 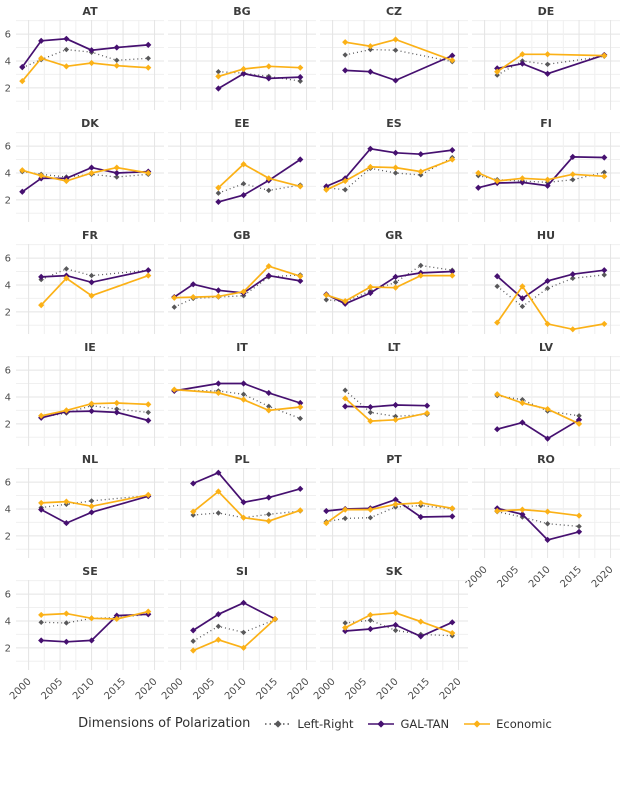 I want to click on facet-IE: IE 2 4 6, so click(x=82, y=394).